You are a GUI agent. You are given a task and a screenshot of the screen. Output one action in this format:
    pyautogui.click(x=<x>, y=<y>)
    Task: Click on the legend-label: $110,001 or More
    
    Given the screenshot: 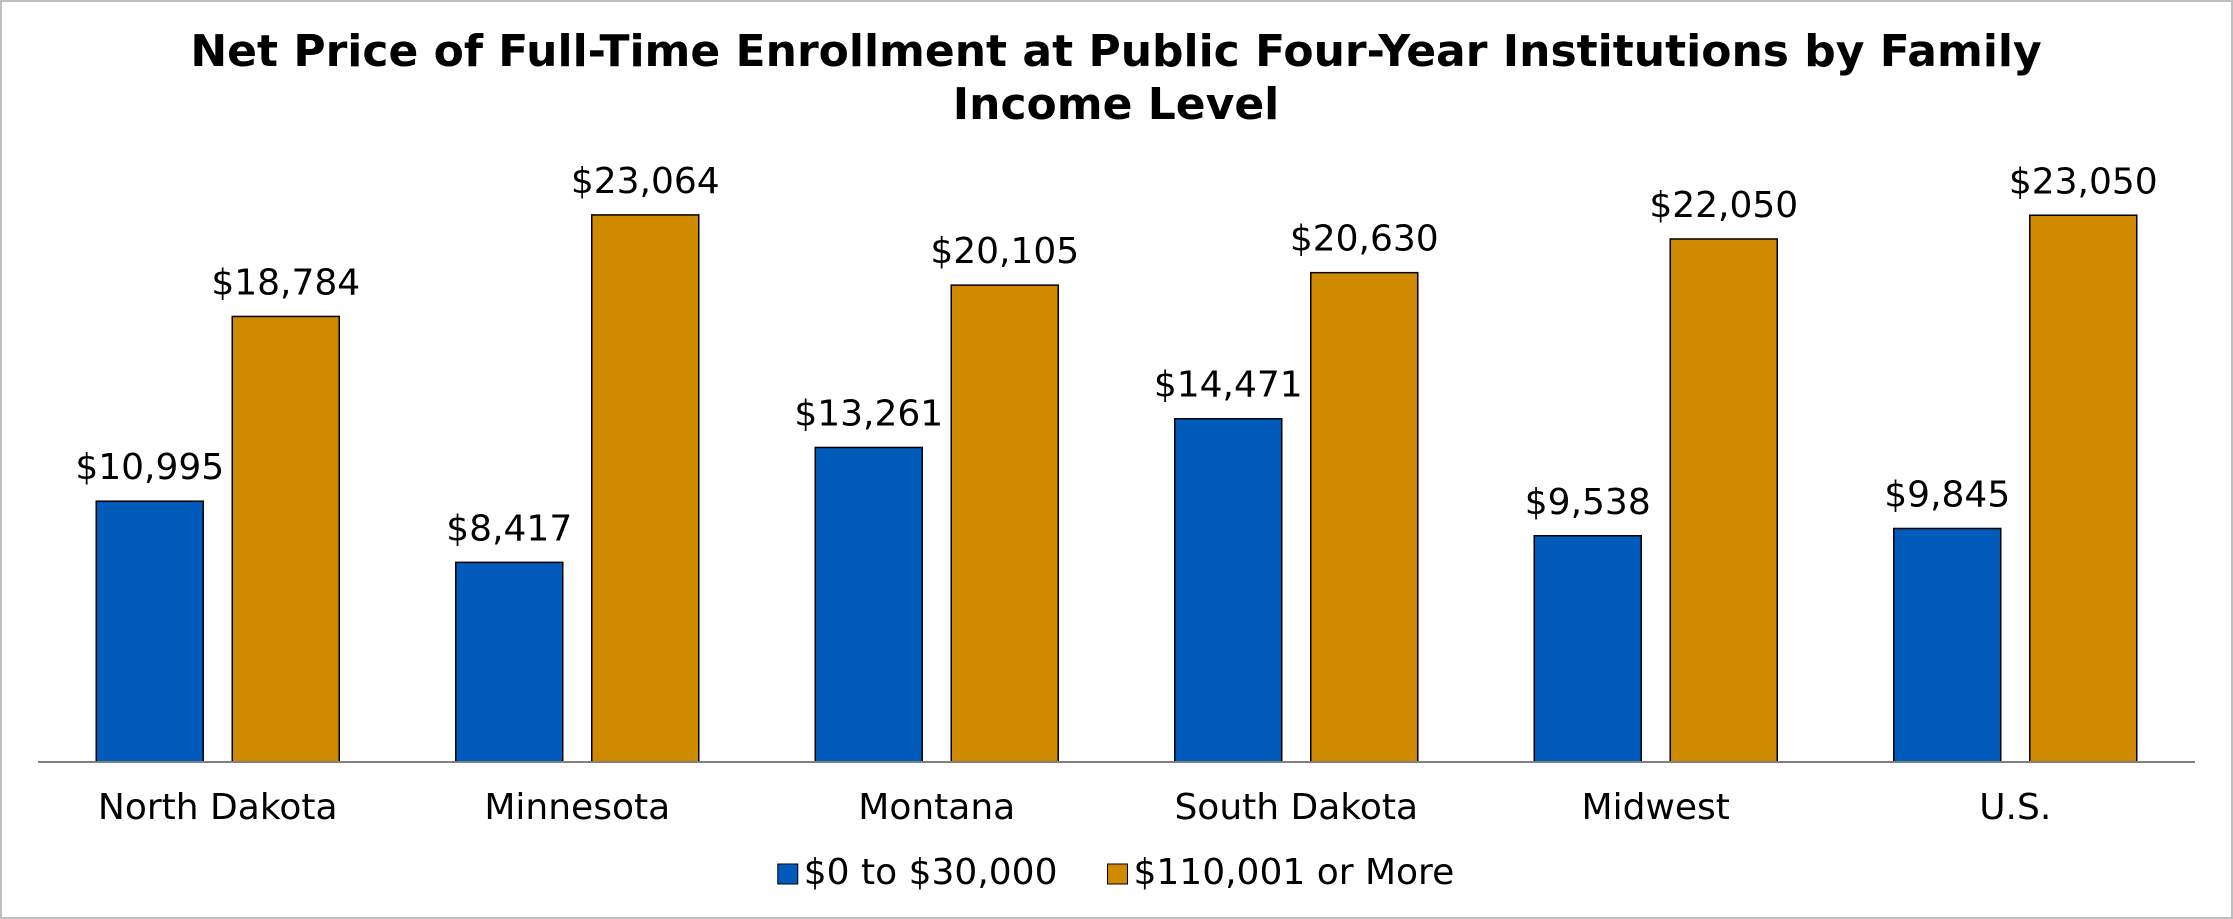 What is the action you would take?
    pyautogui.click(x=1293, y=872)
    